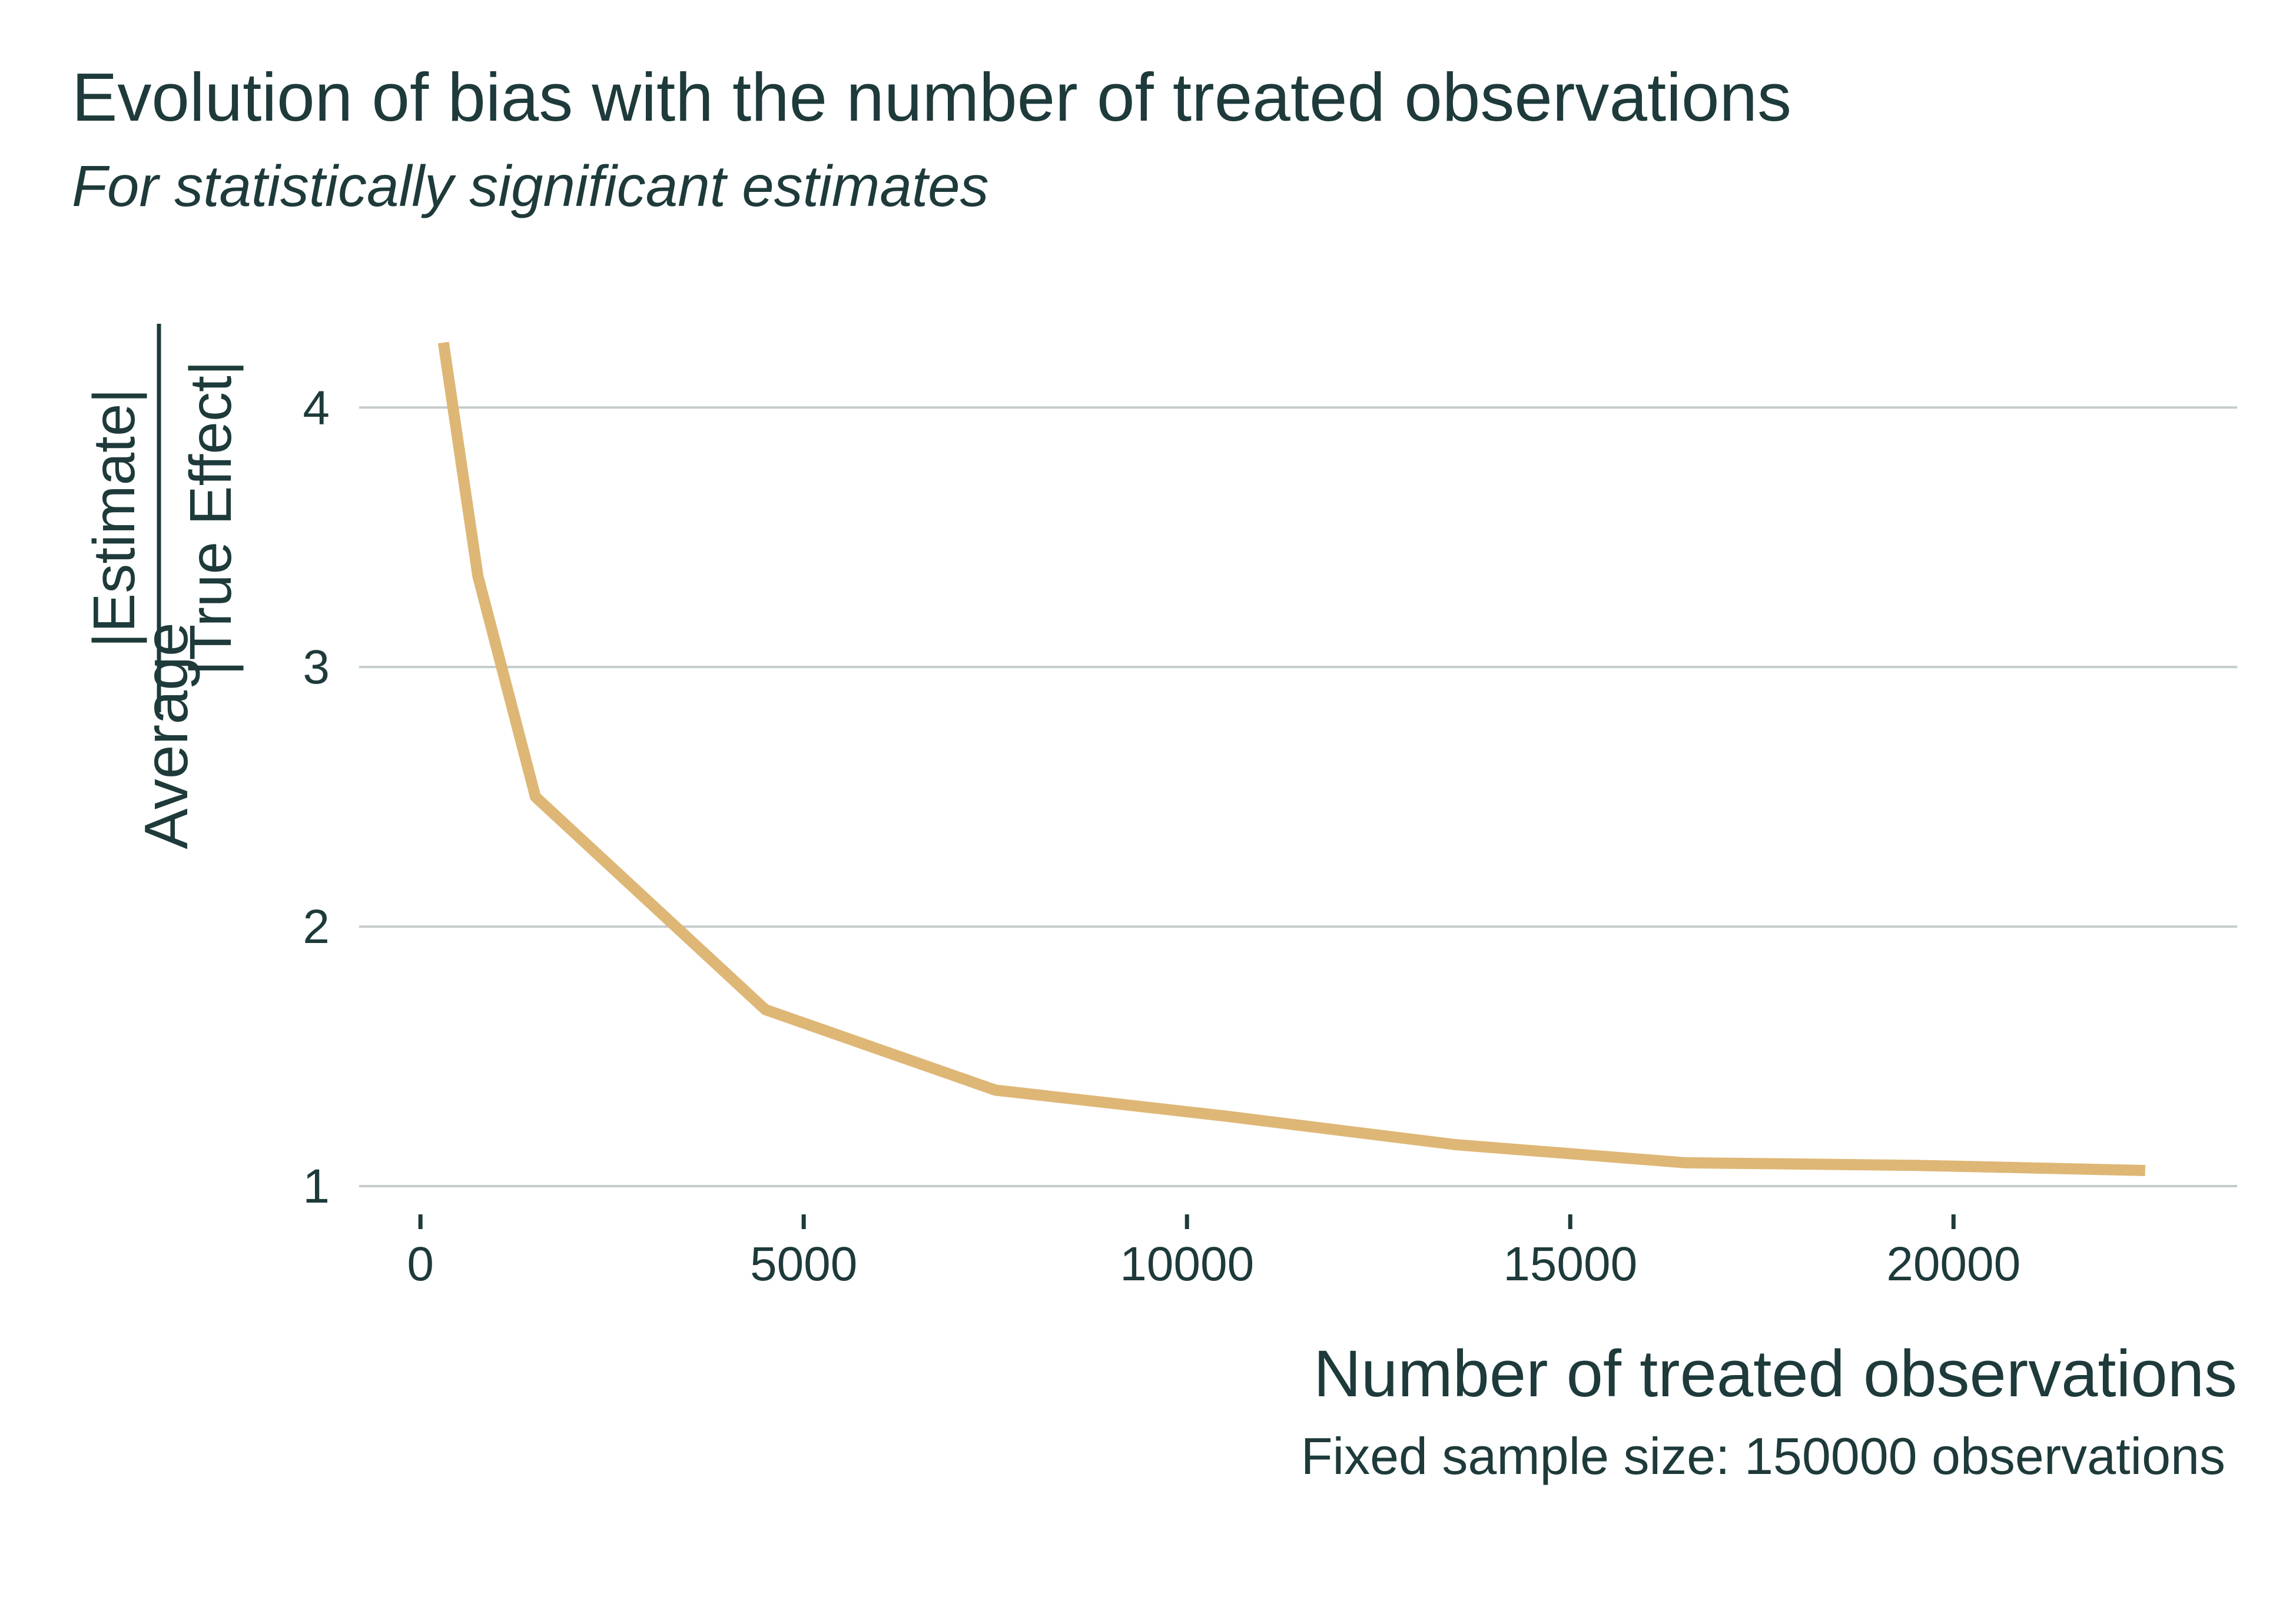  Describe the element at coordinates (1570, 1264) in the screenshot. I see `x-tick-label: 15000` at that location.